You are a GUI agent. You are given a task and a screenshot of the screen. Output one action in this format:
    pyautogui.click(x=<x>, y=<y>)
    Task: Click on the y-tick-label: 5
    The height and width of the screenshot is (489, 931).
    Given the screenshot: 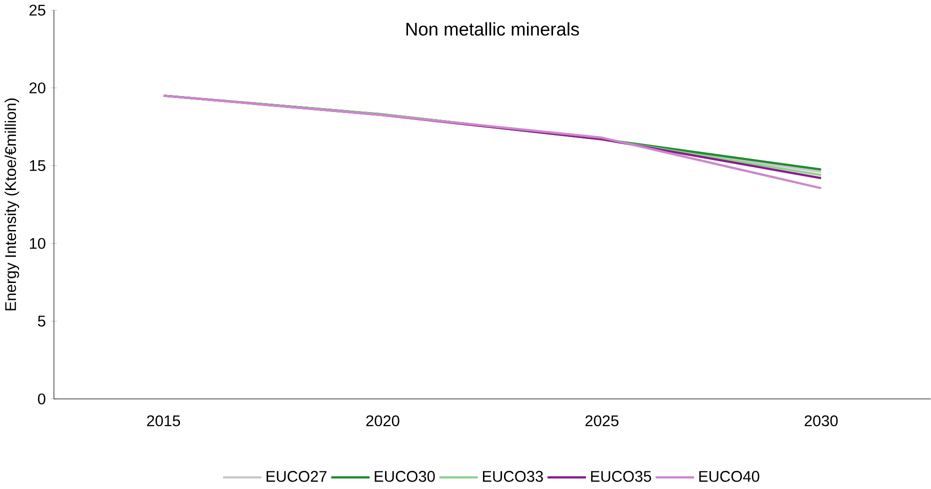 What is the action you would take?
    pyautogui.click(x=42, y=321)
    